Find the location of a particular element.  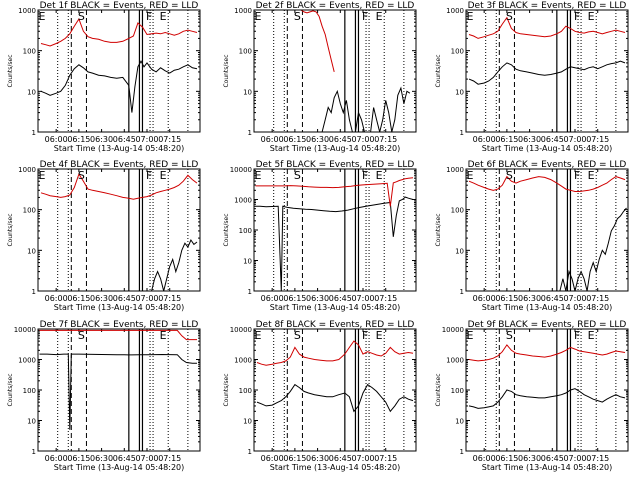

panel-title: Det 2f BLACK = Events, RED = LLD is located at coordinates (335, 6).